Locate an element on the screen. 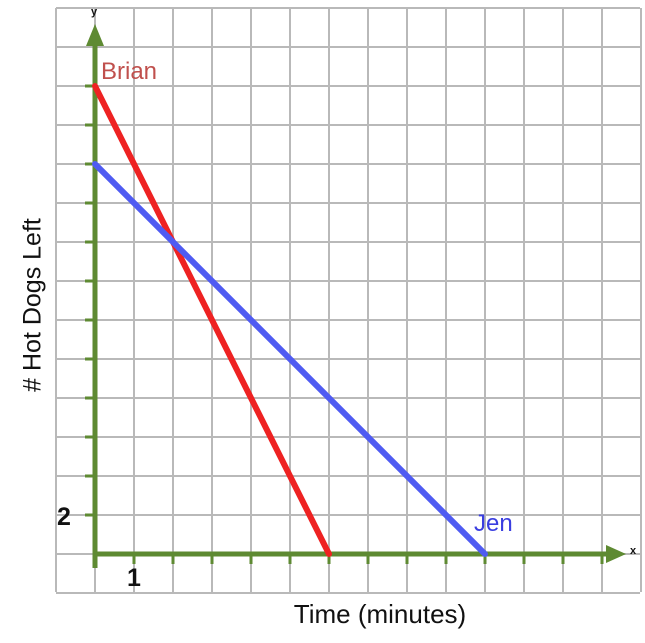 The width and height of the screenshot is (645, 643). y-axis-letter: y is located at coordinates (94, 12).